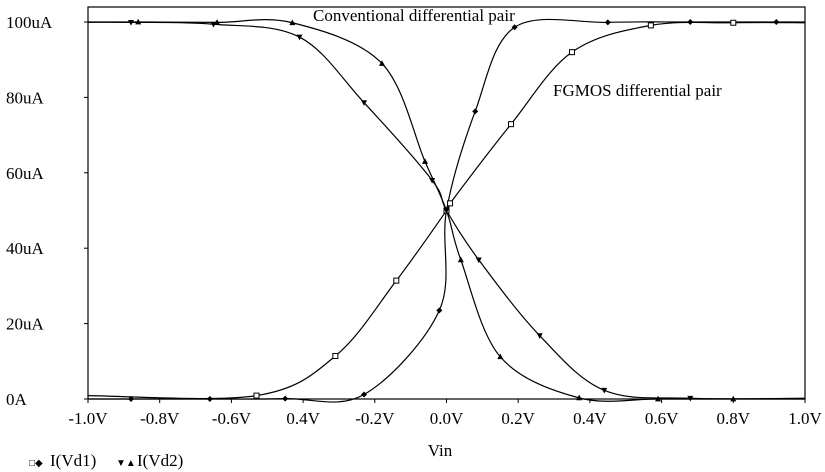 This screenshot has height=472, width=825. What do you see at coordinates (106, 460) in the screenshot?
I see `legend: □◆ I(Vd1) ▼▲ I(Vd2)` at bounding box center [106, 460].